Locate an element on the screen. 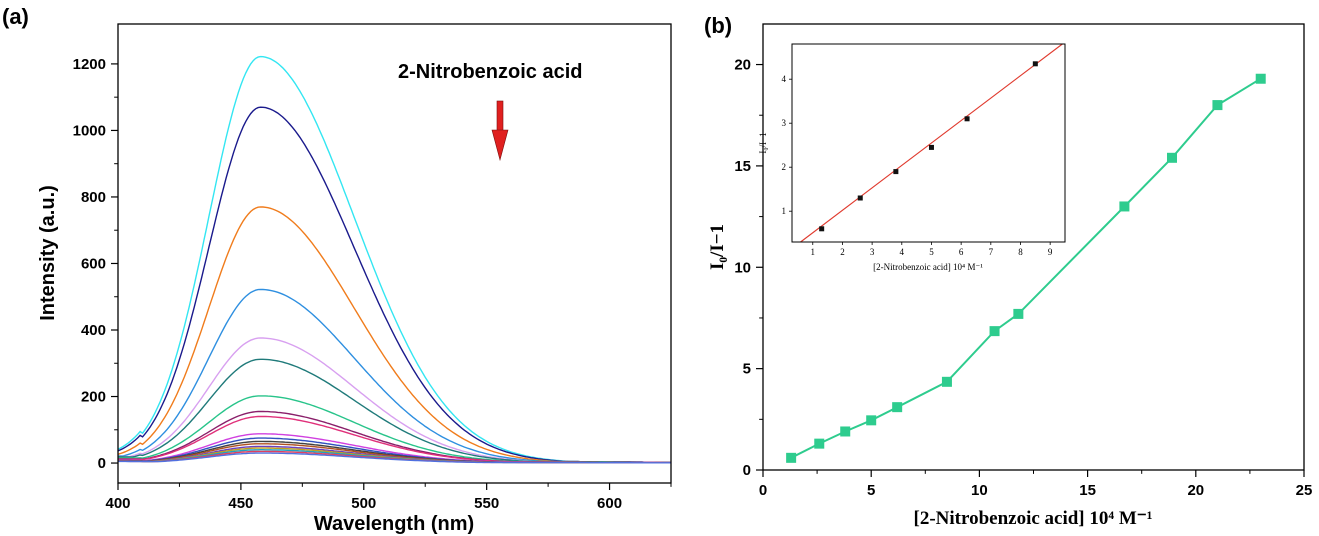 Image resolution: width=1319 pixels, height=536 pixels. panel-a-y-tick-label: 1000 is located at coordinates (89, 130).